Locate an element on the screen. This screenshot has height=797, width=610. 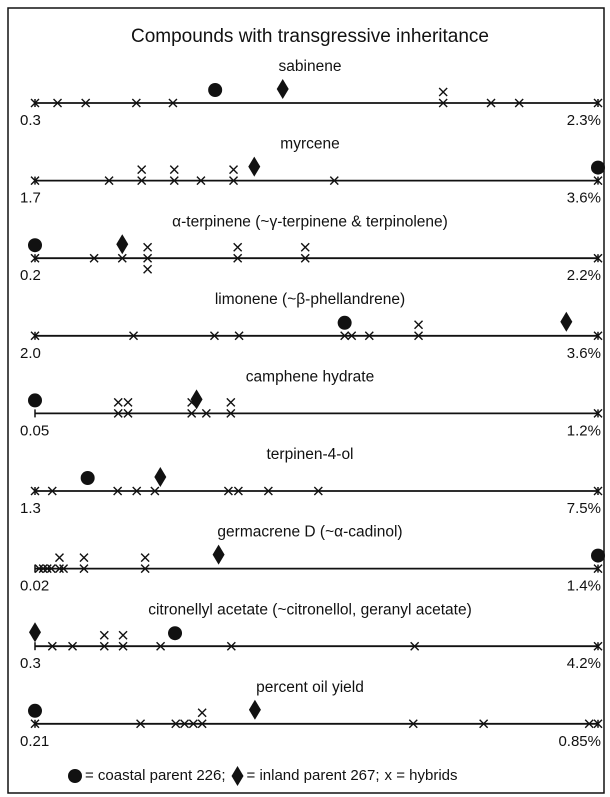
legend-text: = coastal parent 226; is located at coordinates (155, 775).